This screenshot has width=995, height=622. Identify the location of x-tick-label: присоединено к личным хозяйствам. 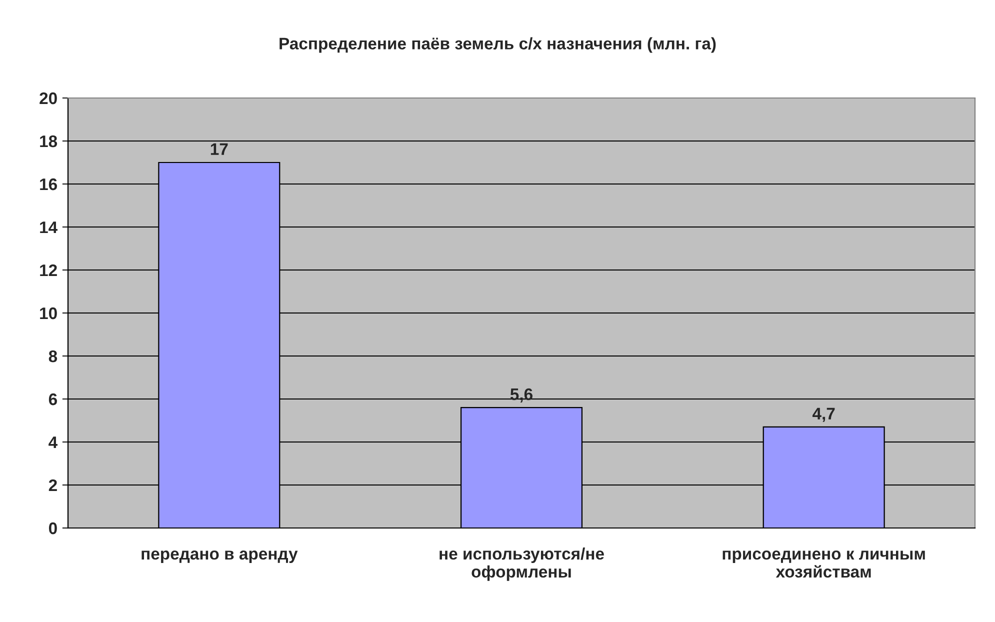
(823, 564).